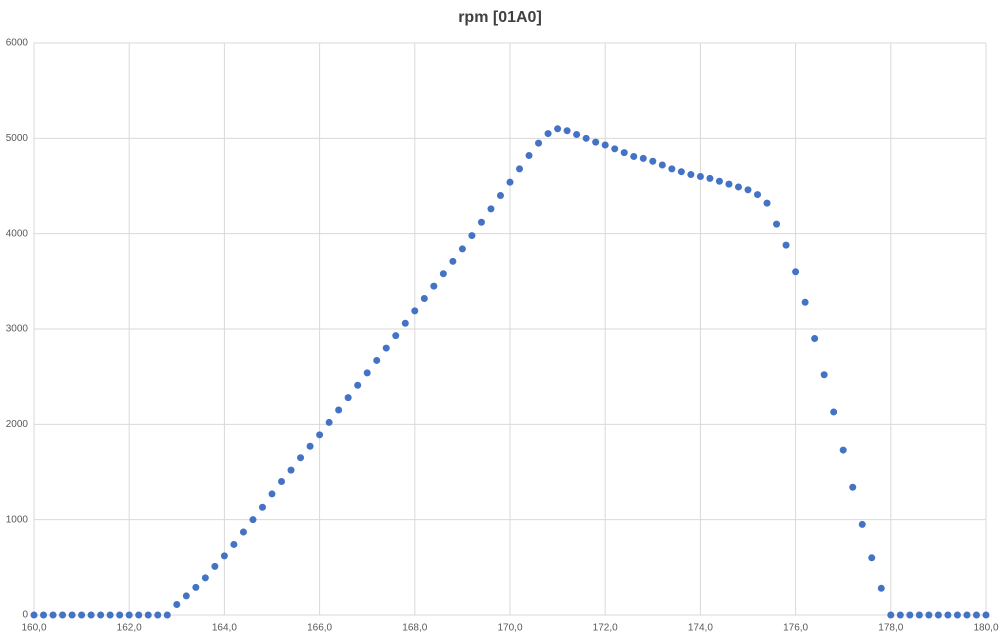 The image size is (1000, 640). Describe the element at coordinates (17, 519) in the screenshot. I see `y-tick-label: 1000` at that location.